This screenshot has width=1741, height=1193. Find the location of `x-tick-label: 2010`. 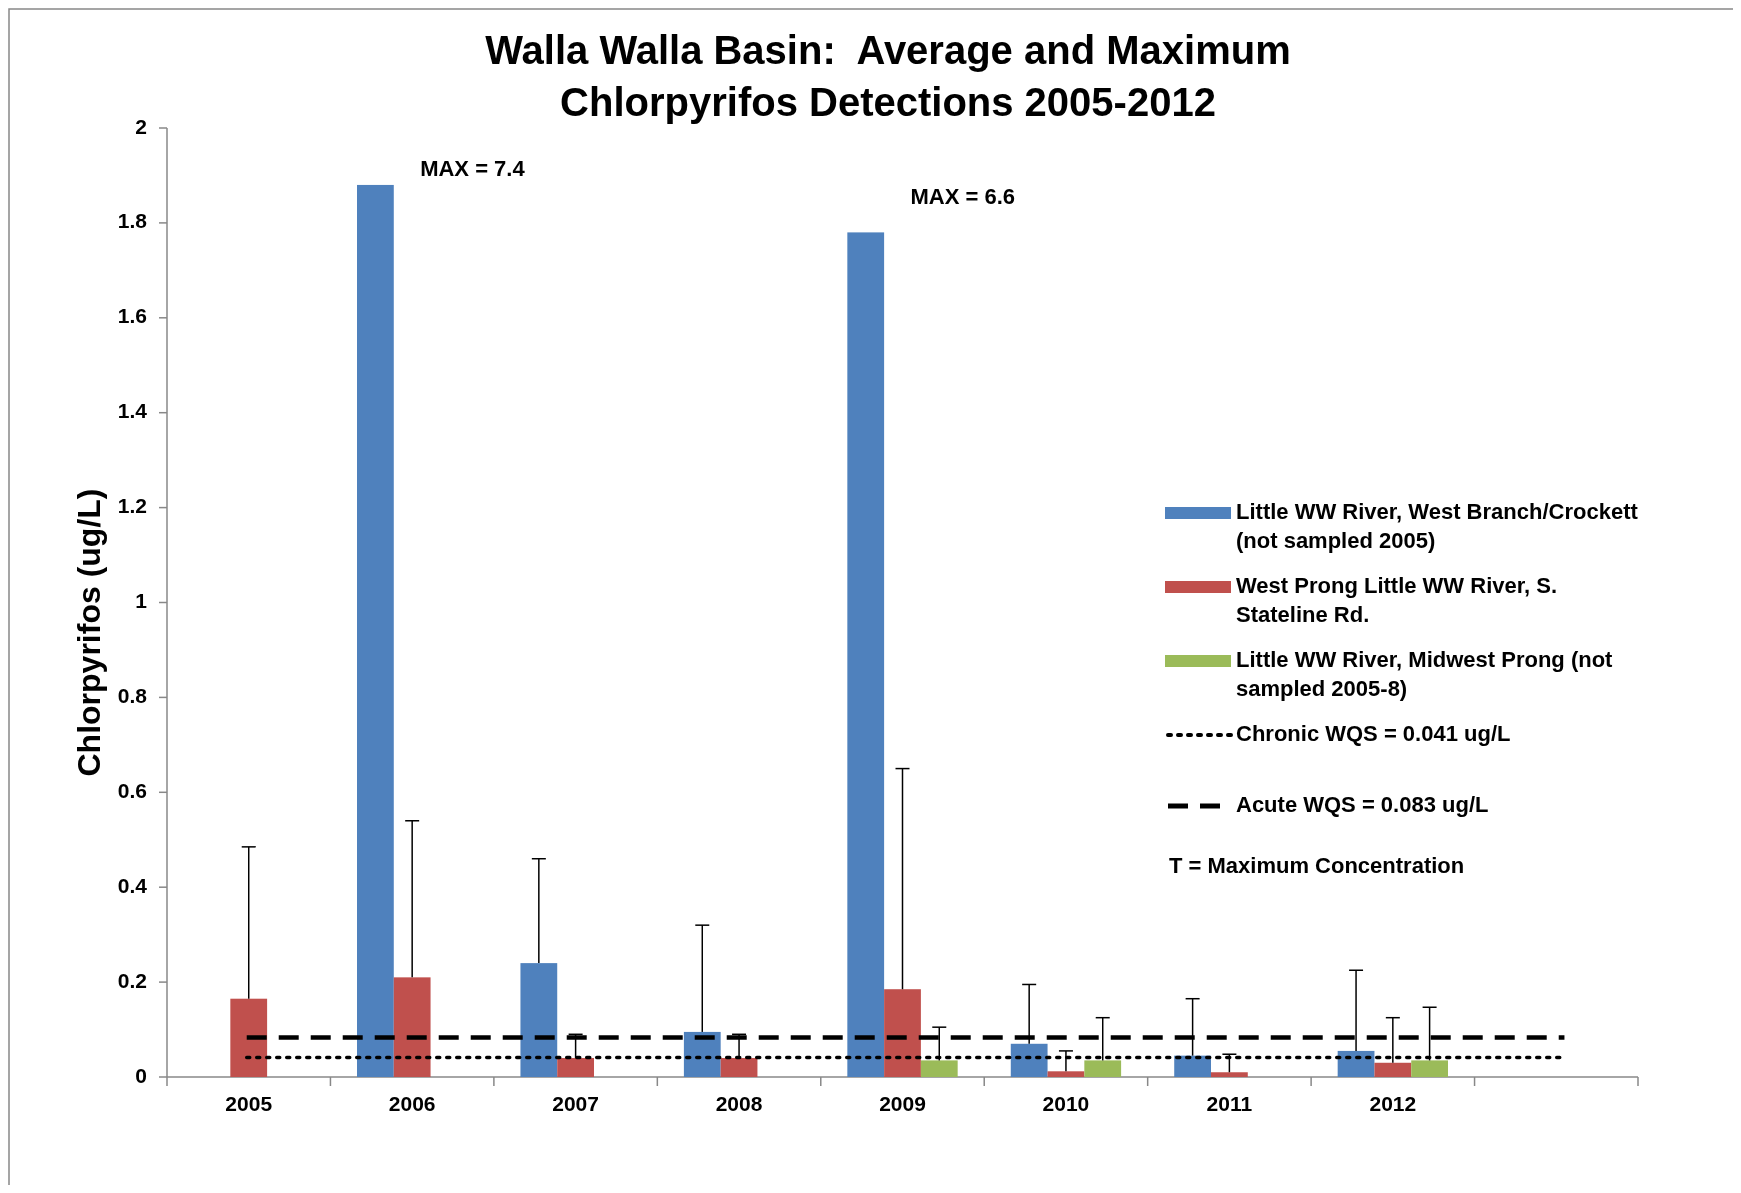

x-tick-label: 2010 is located at coordinates (1066, 1103).